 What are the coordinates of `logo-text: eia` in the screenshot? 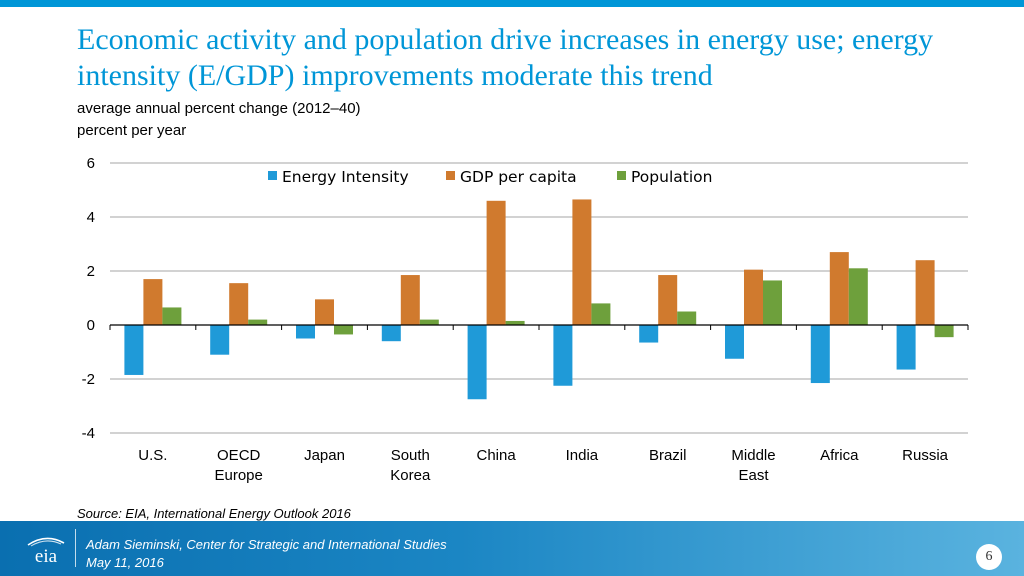 It's located at (46, 556).